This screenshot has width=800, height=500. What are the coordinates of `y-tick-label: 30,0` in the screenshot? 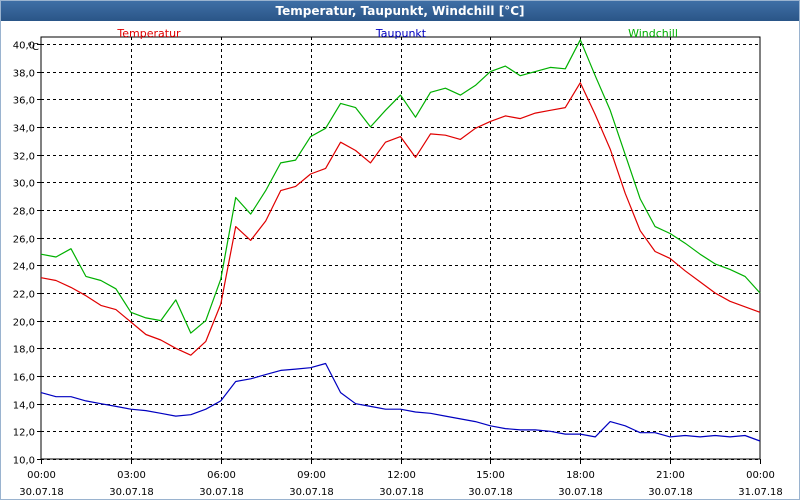 It's located at (24, 184).